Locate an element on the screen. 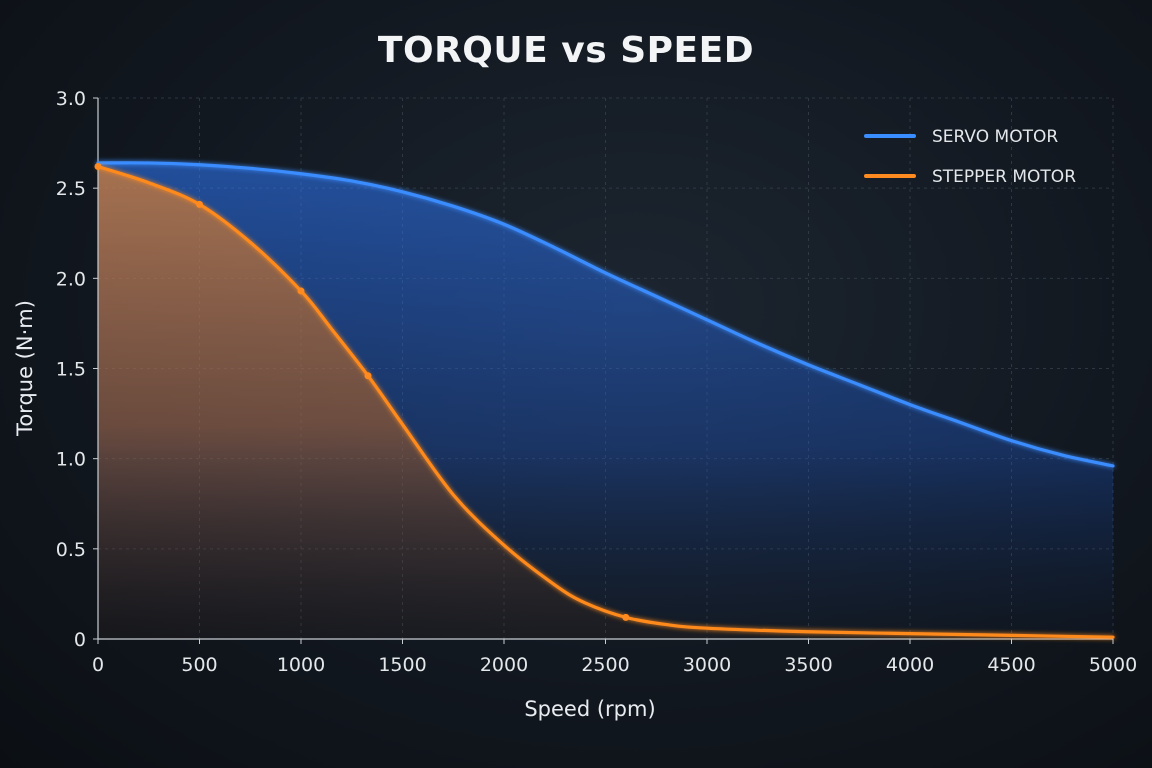 Image resolution: width=1152 pixels, height=768 pixels. y-tick-1.5: 1.5 is located at coordinates (71, 370).